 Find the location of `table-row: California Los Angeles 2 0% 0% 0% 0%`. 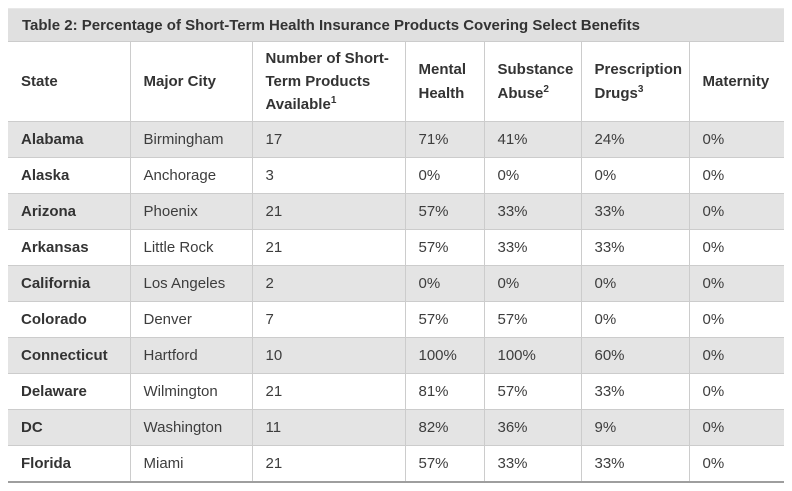

table-row: California Los Angeles 2 0% 0% 0% 0% is located at coordinates (396, 283).